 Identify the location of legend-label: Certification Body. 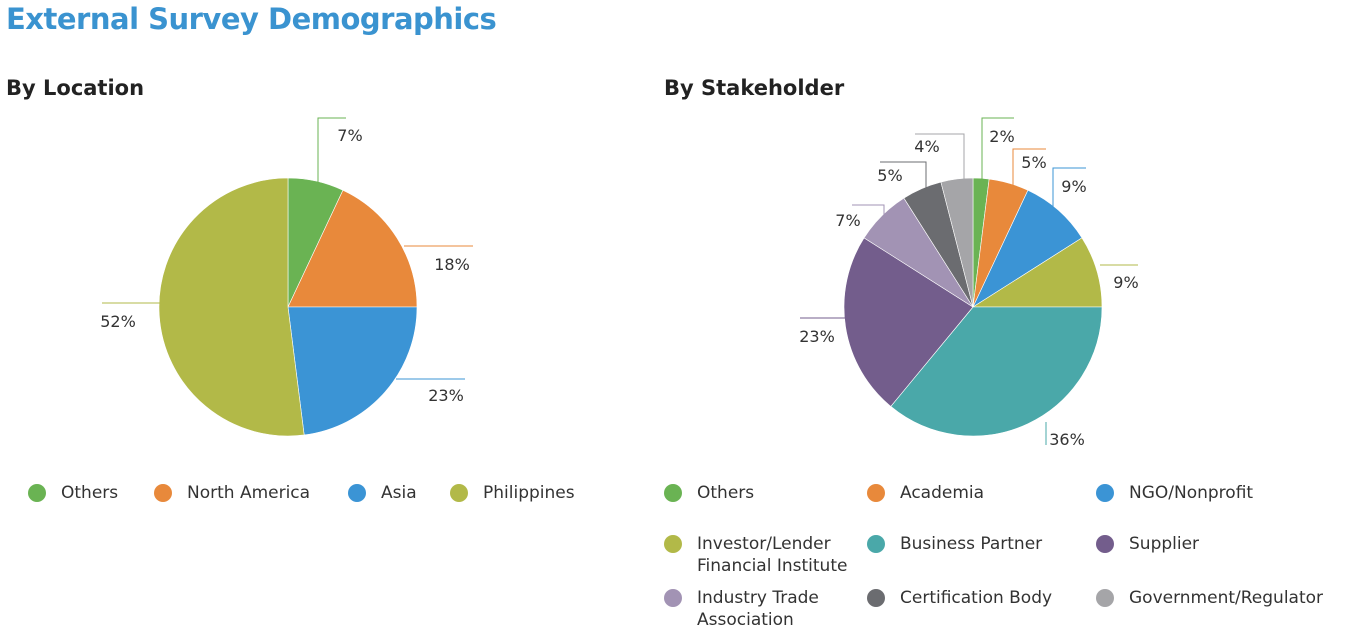
(976, 598).